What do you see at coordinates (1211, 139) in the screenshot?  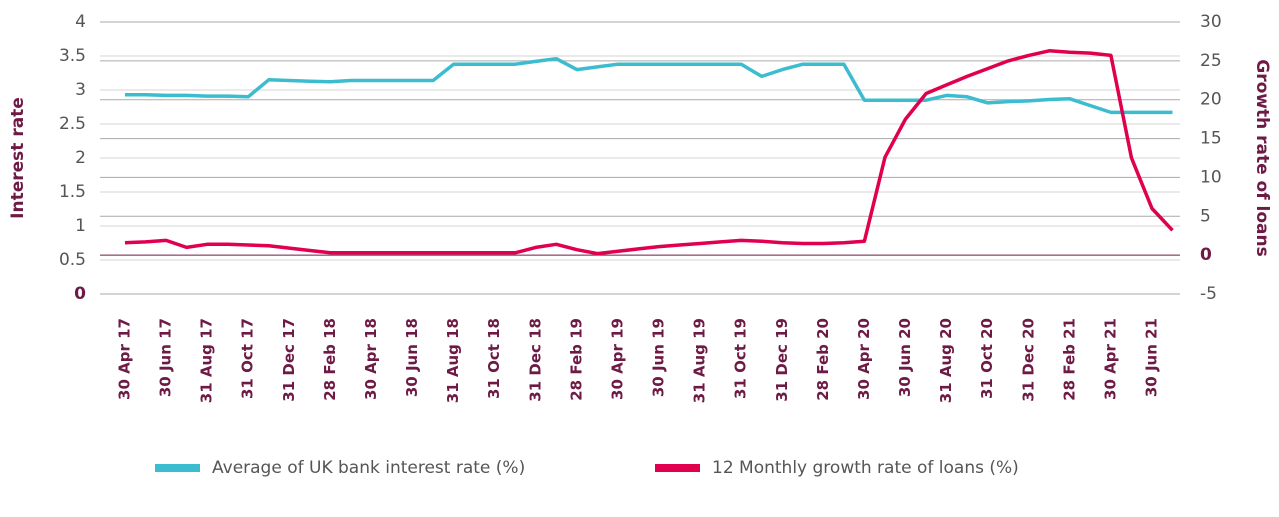 I see `y2-tick-label: 15` at bounding box center [1211, 139].